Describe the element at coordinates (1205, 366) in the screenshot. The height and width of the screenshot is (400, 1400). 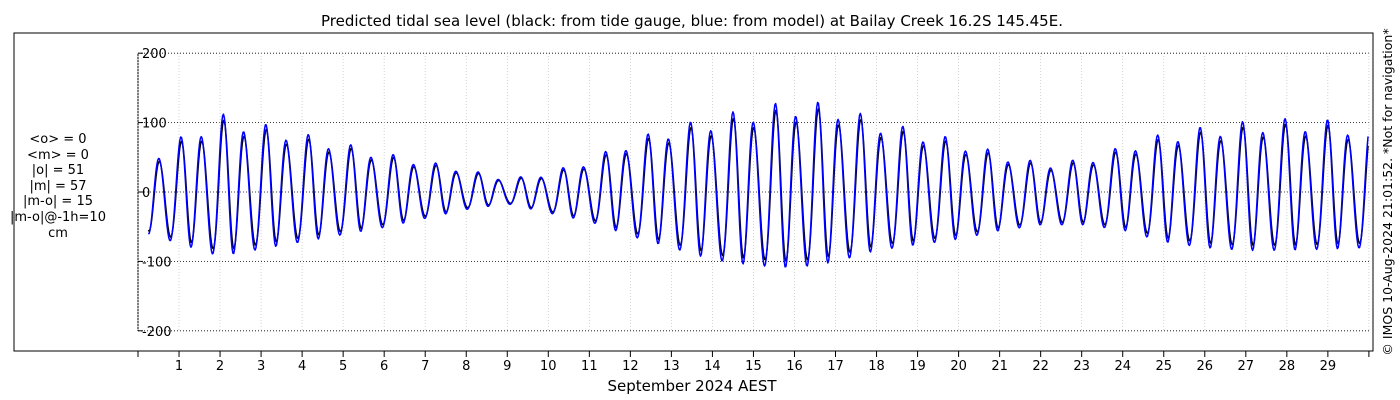
I see `x-tick-label: 26` at that location.